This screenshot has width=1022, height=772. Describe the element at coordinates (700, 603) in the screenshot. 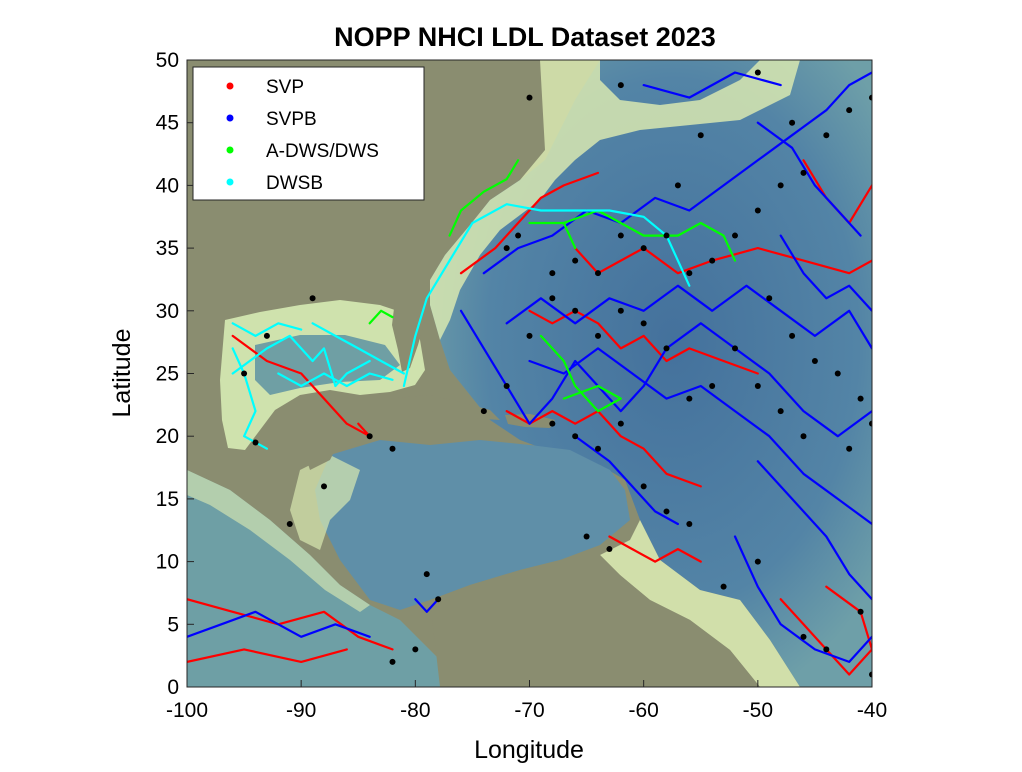

I see `continental-shelf-south` at that location.